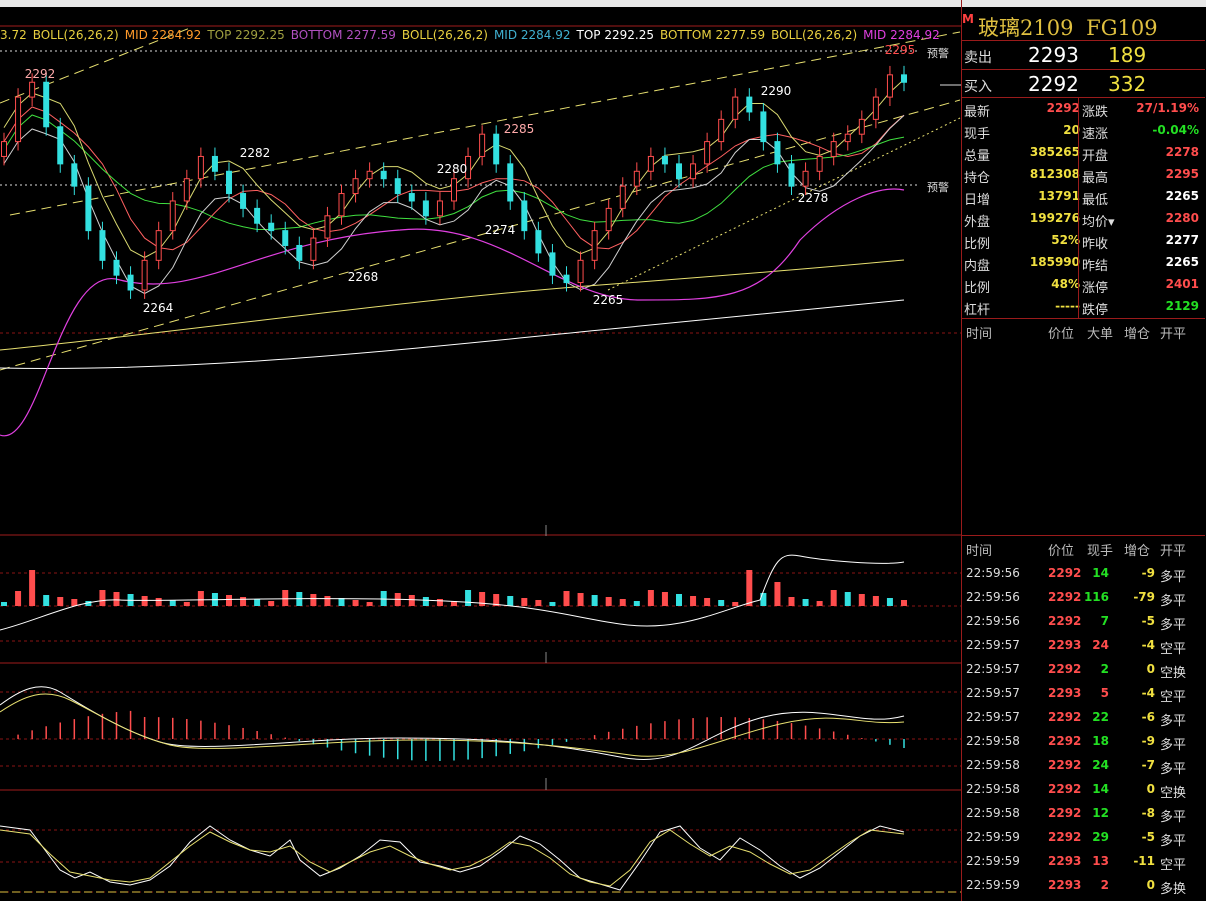  What do you see at coordinates (1083, 54) in the screenshot?
I see `sell-row: 卖出 2293 189` at bounding box center [1083, 54].